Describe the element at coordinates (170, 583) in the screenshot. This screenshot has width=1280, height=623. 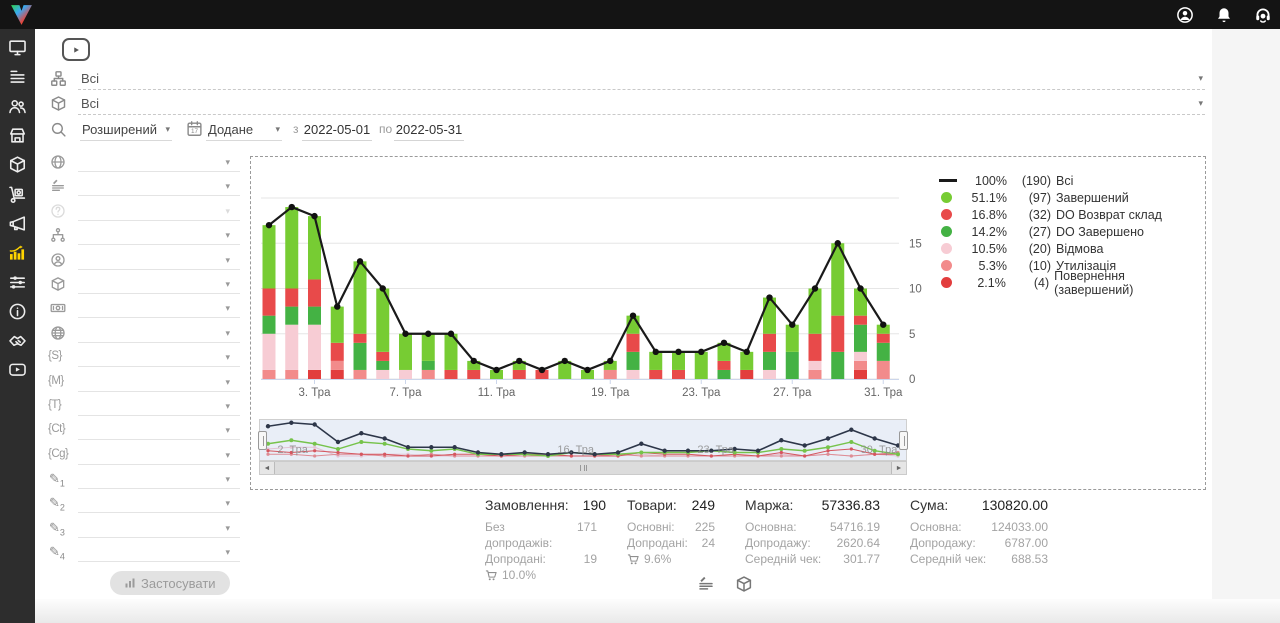
I see `apply-button: Застосувати` at that location.